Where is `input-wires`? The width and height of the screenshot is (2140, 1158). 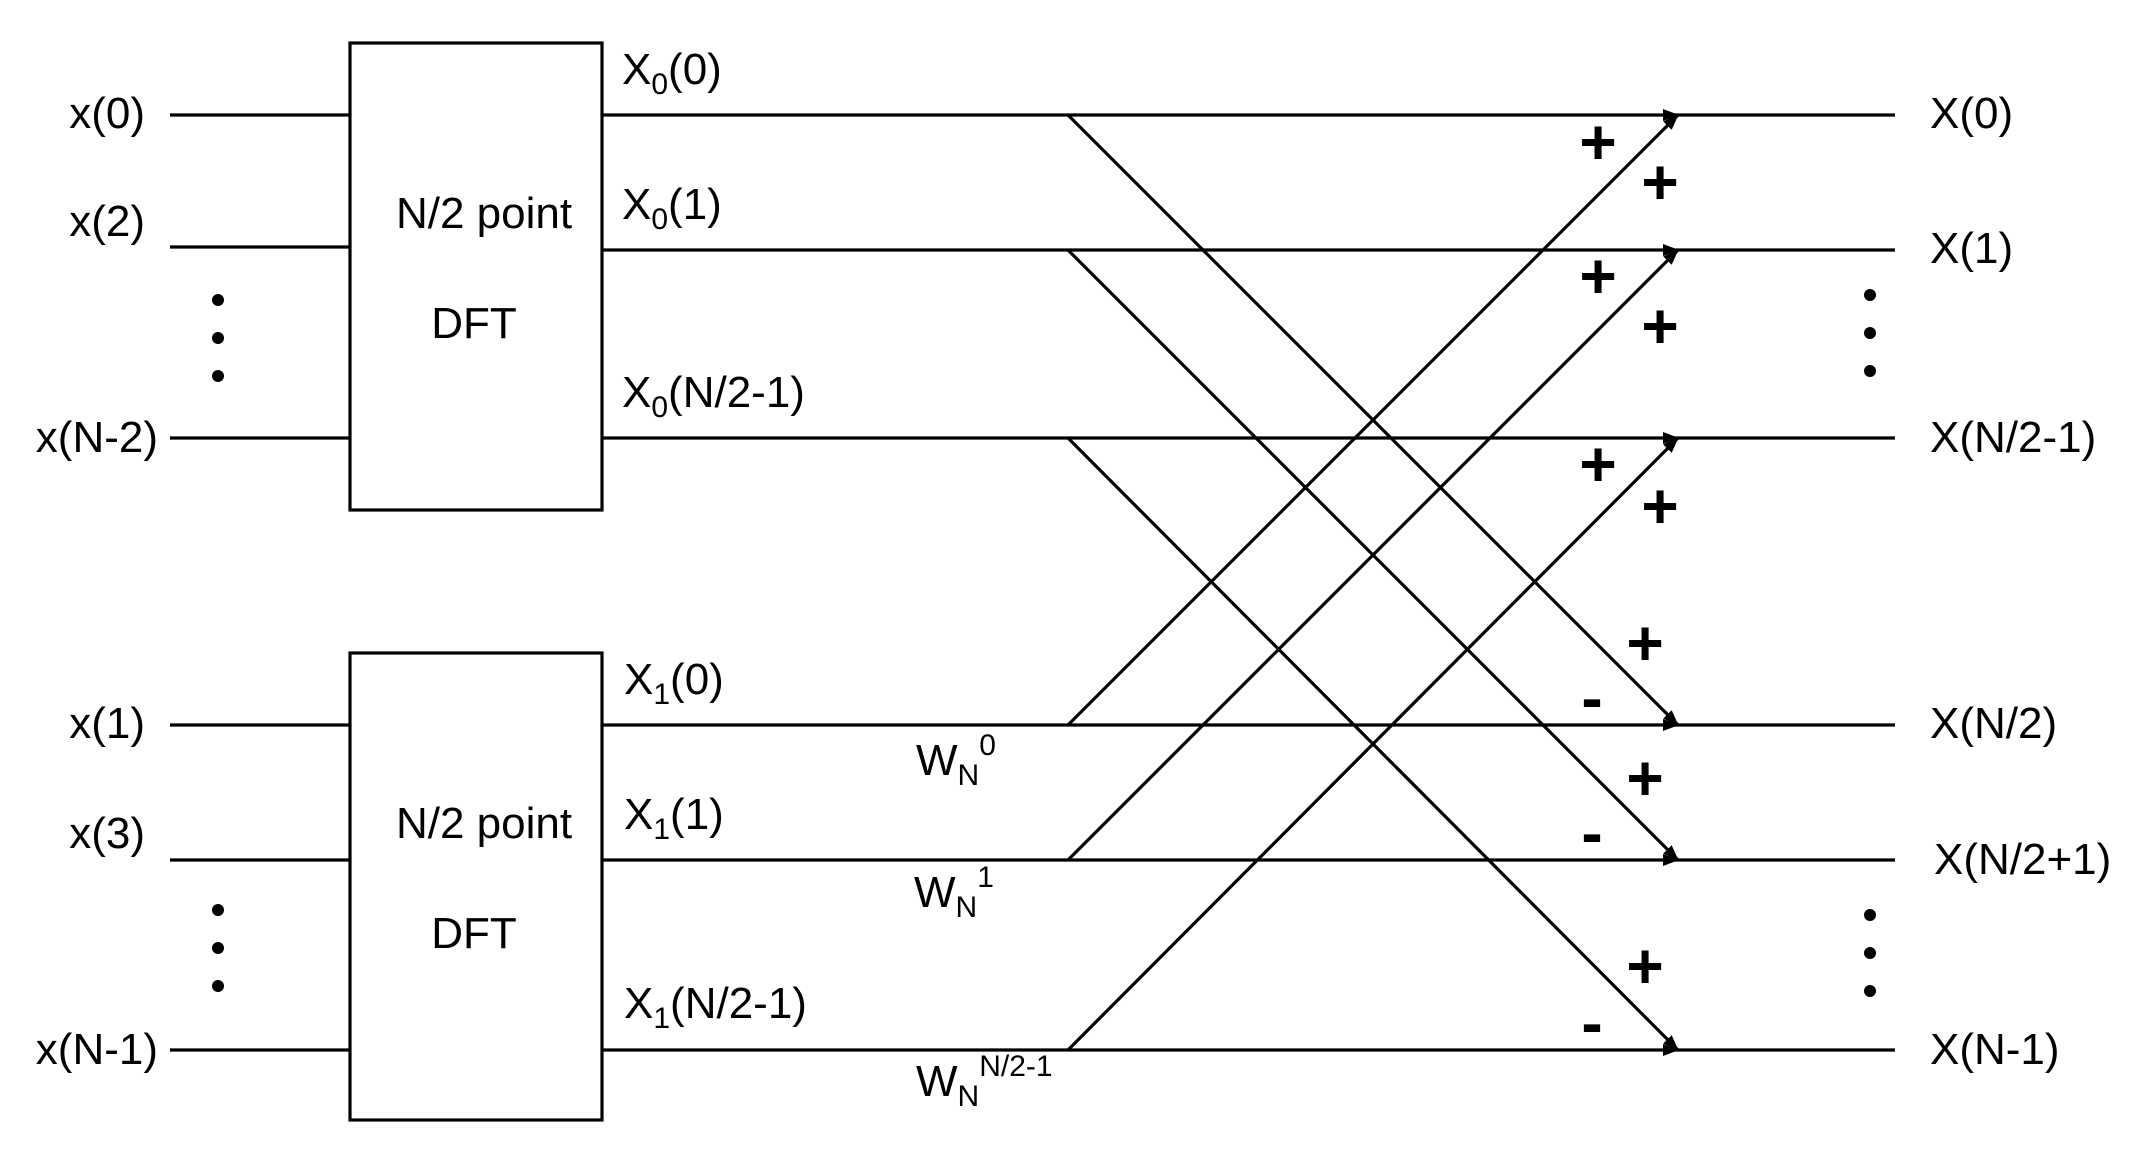
input-wires is located at coordinates (260, 582).